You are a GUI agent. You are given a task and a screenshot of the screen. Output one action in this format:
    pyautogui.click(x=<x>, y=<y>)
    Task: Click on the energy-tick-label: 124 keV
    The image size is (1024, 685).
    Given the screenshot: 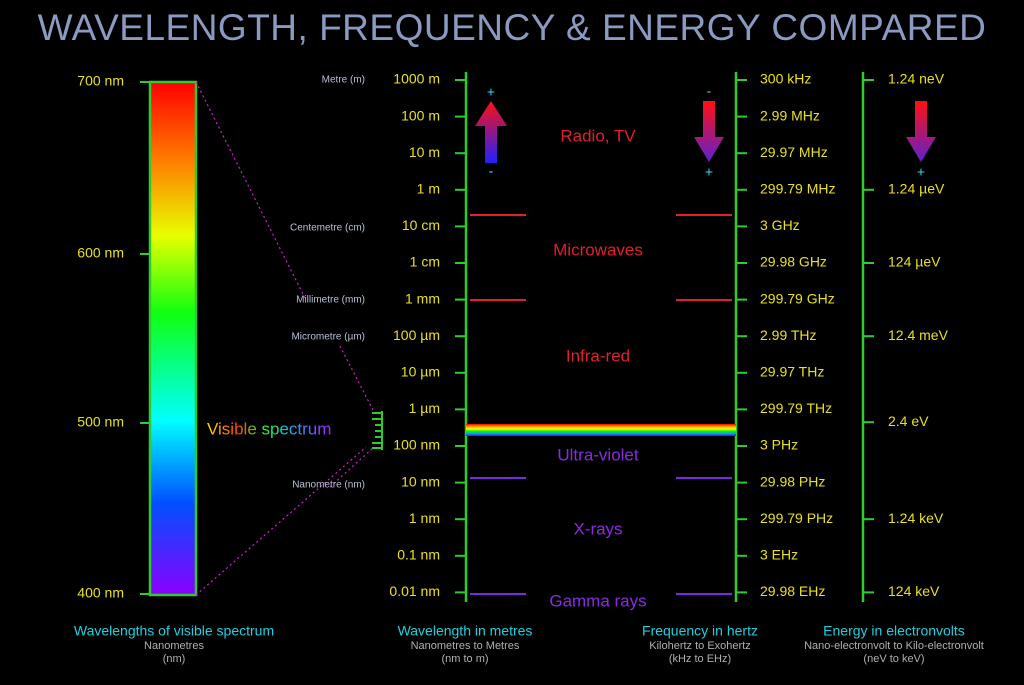 What is the action you would take?
    pyautogui.click(x=914, y=591)
    